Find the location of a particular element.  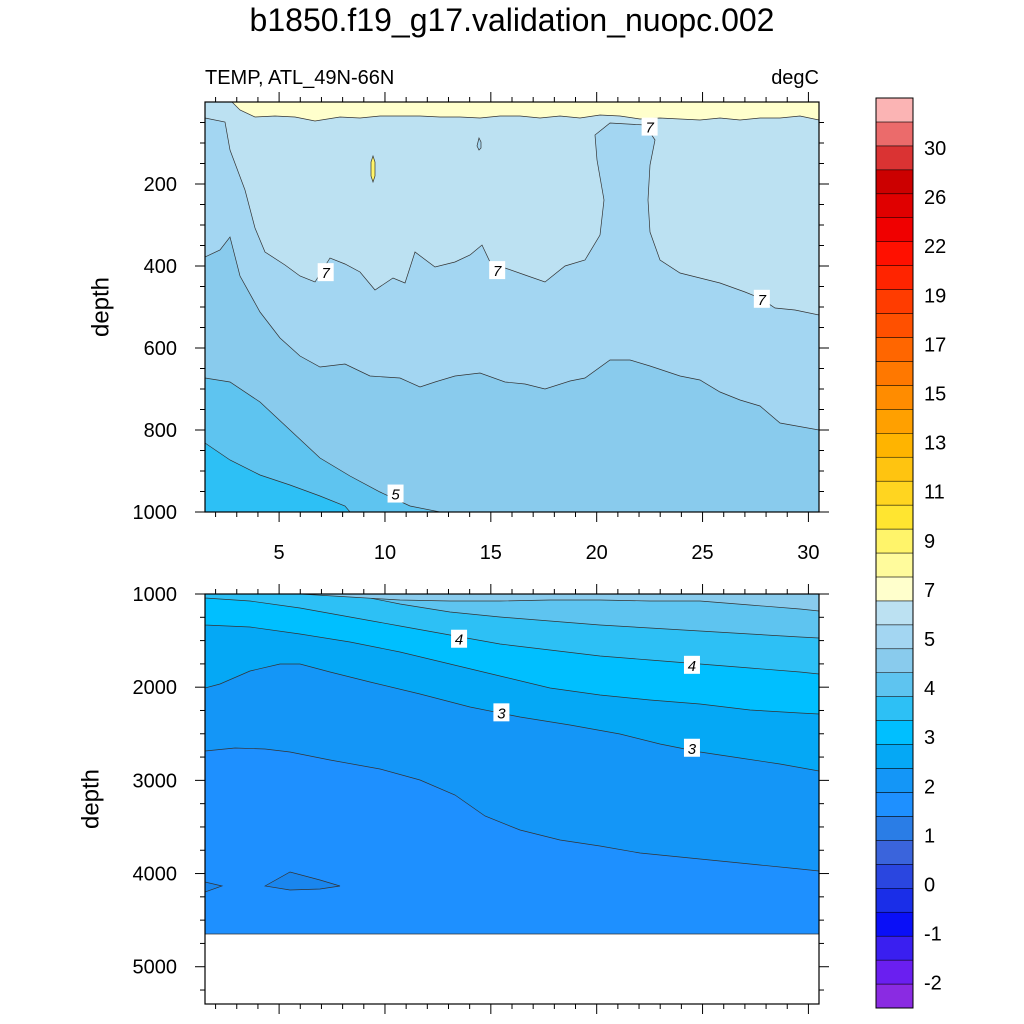

lower-fill-5c is located at coordinates (512, 616).